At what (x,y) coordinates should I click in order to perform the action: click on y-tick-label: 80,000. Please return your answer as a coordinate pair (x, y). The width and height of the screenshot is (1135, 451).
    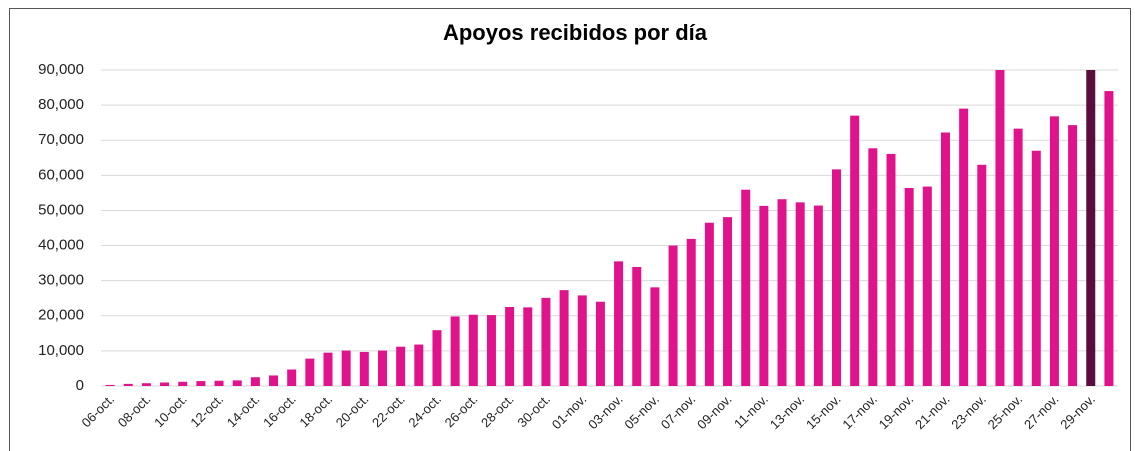
    Looking at the image, I should click on (61, 104).